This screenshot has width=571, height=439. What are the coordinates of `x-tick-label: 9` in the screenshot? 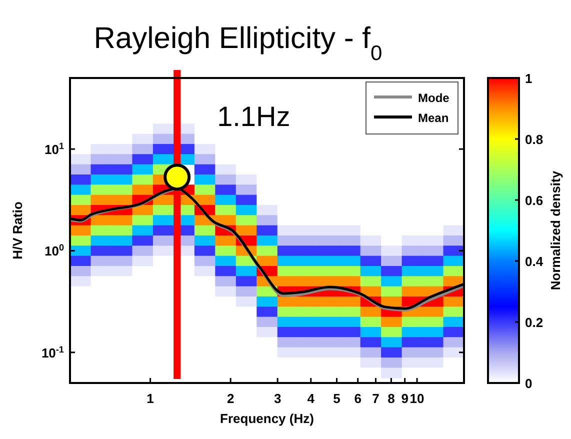 It's located at (404, 398).